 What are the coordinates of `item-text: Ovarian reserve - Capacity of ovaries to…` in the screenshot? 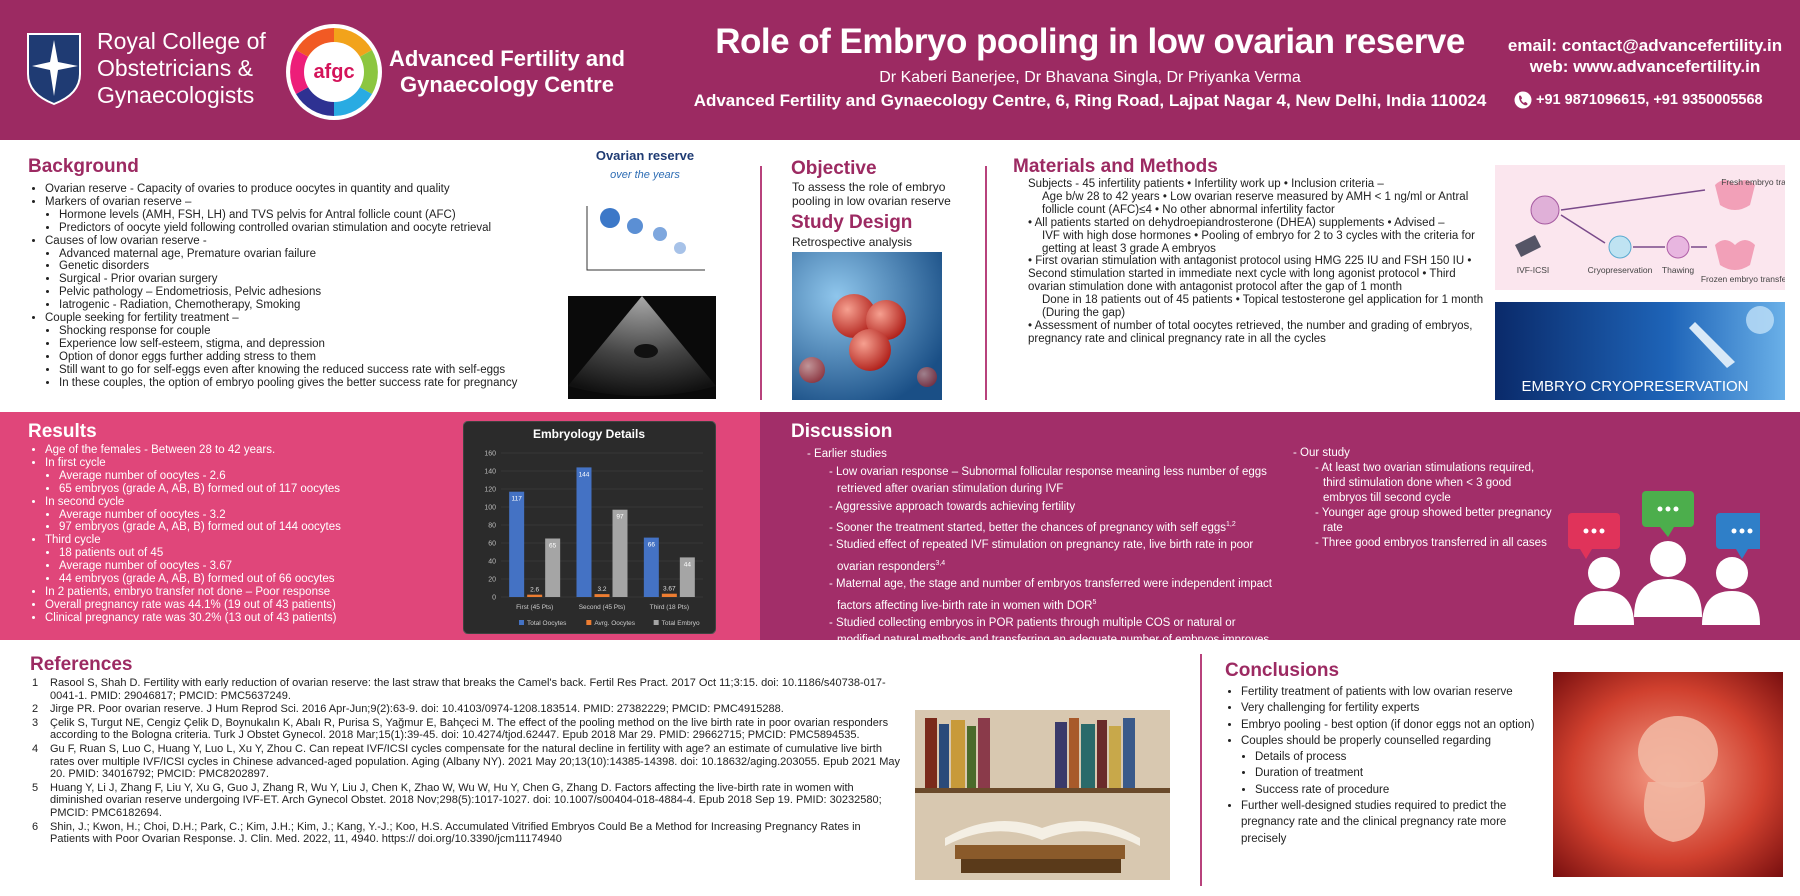 It's located at (247, 189).